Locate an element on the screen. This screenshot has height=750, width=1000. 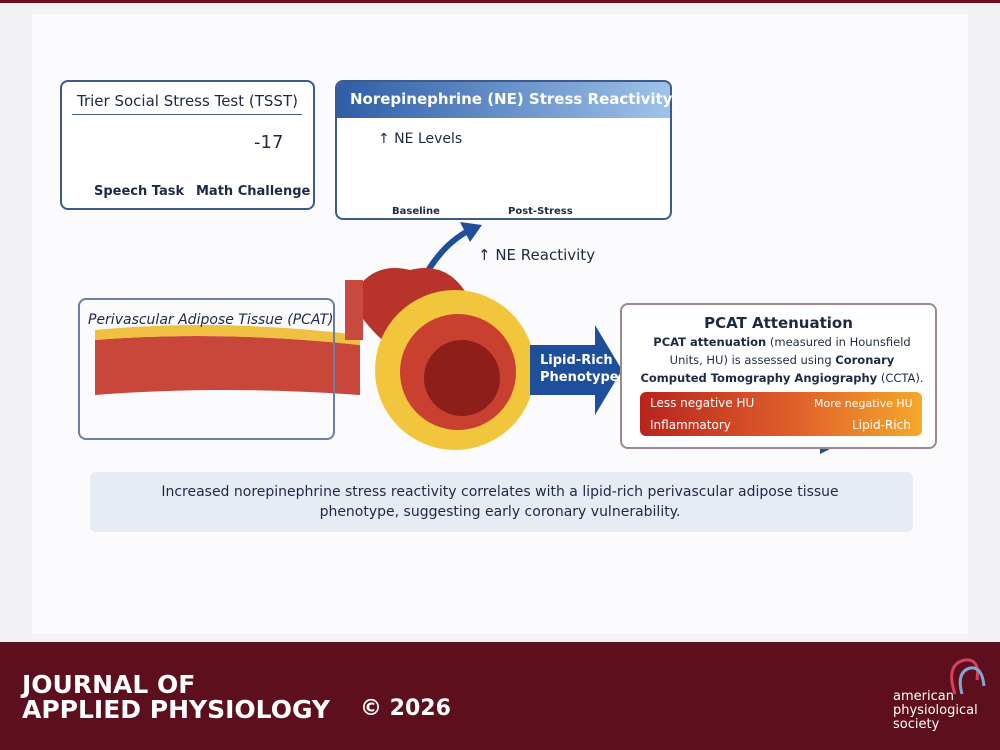
society-line: american is located at coordinates (923, 696).